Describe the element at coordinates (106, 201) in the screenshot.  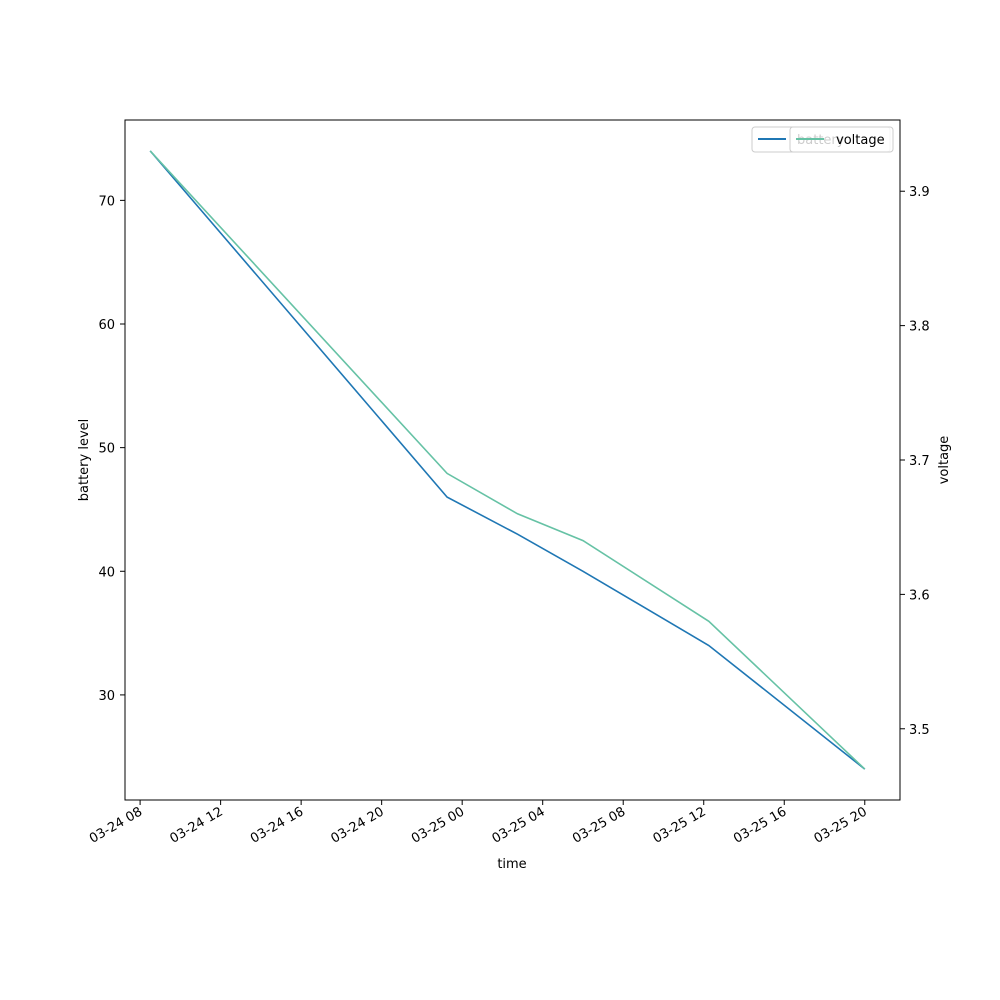
I see `y-left-tick-label: 70` at that location.